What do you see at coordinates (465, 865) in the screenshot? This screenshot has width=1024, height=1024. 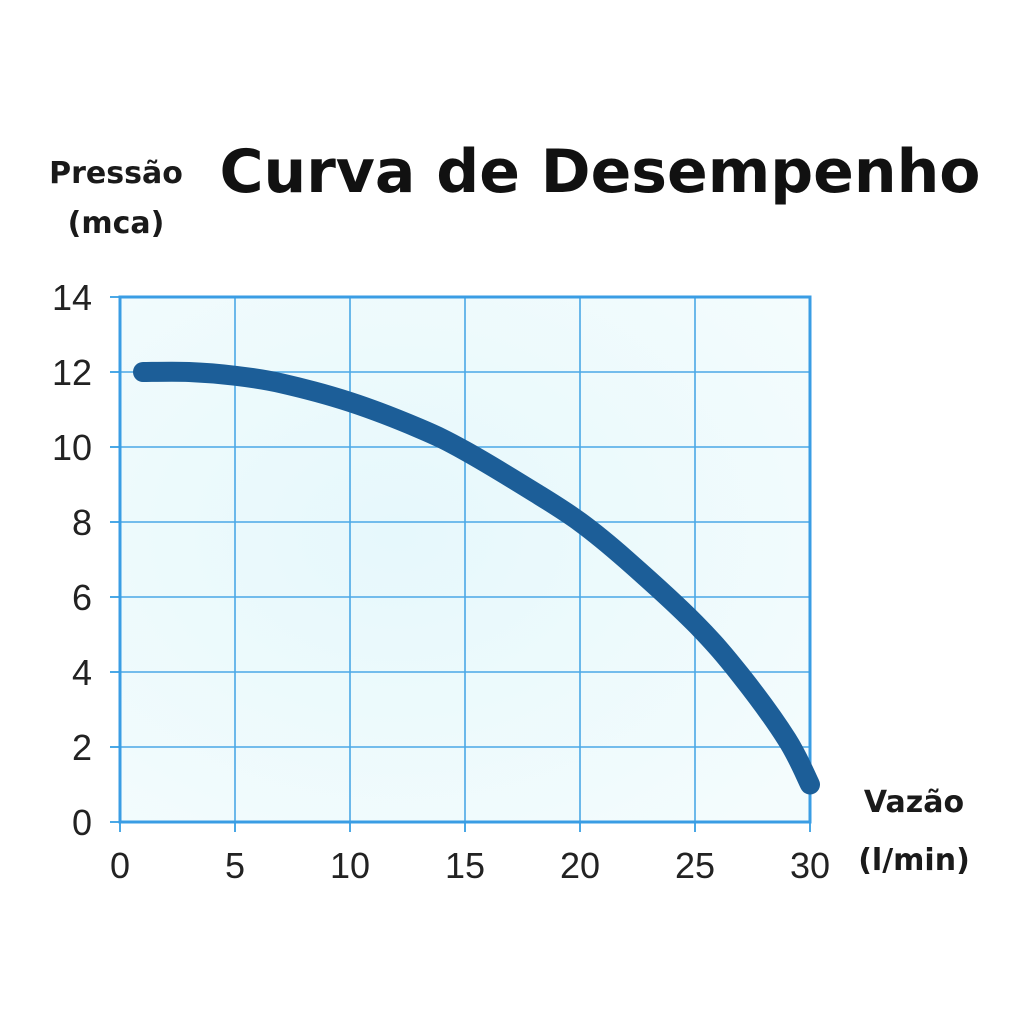 I see `x-tick-label-15: 15` at bounding box center [465, 865].